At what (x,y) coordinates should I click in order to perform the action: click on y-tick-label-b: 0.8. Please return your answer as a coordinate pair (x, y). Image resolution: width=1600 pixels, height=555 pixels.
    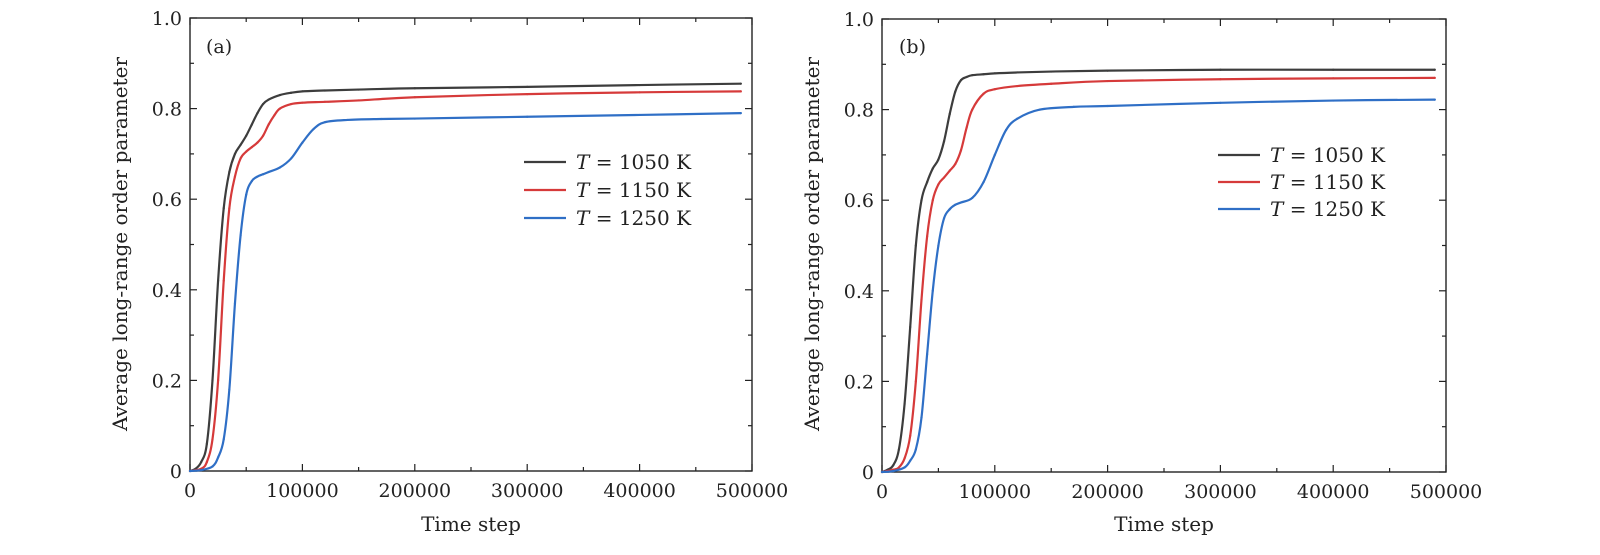
    Looking at the image, I should click on (859, 111).